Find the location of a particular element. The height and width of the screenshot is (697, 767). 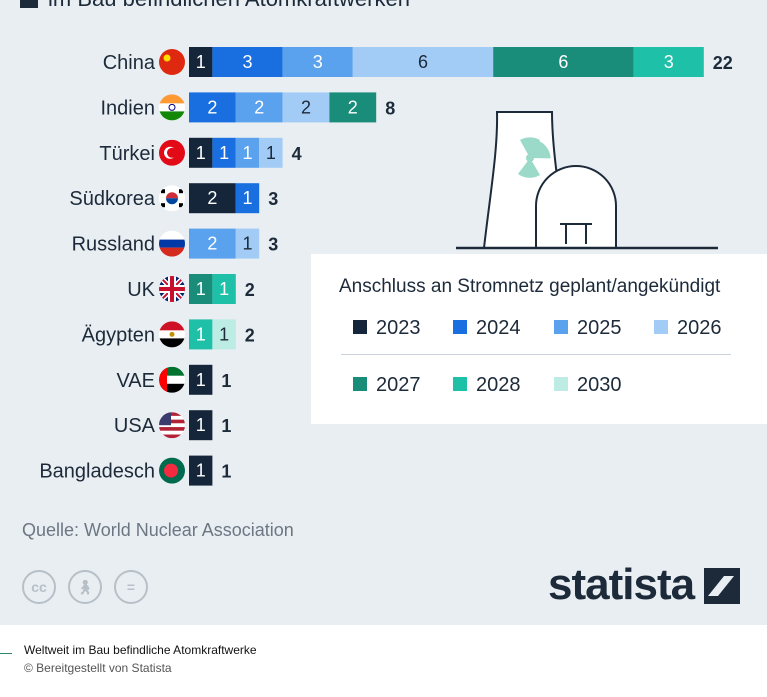

nuclear-plant-icon is located at coordinates (587, 180).